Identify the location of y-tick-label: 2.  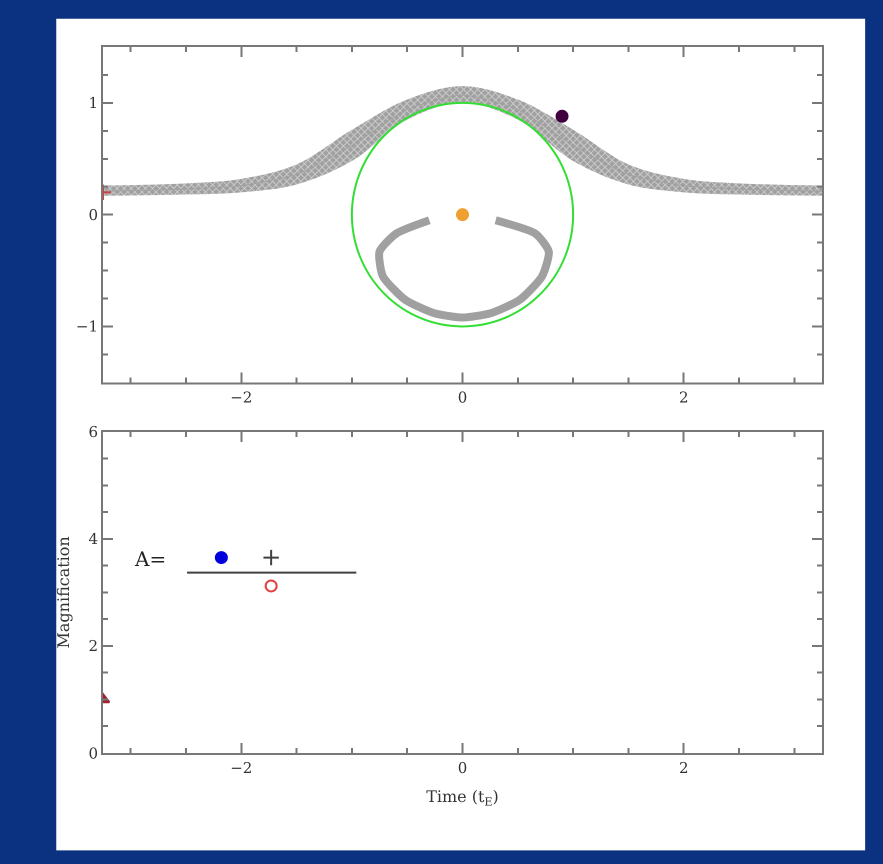
(93, 646).